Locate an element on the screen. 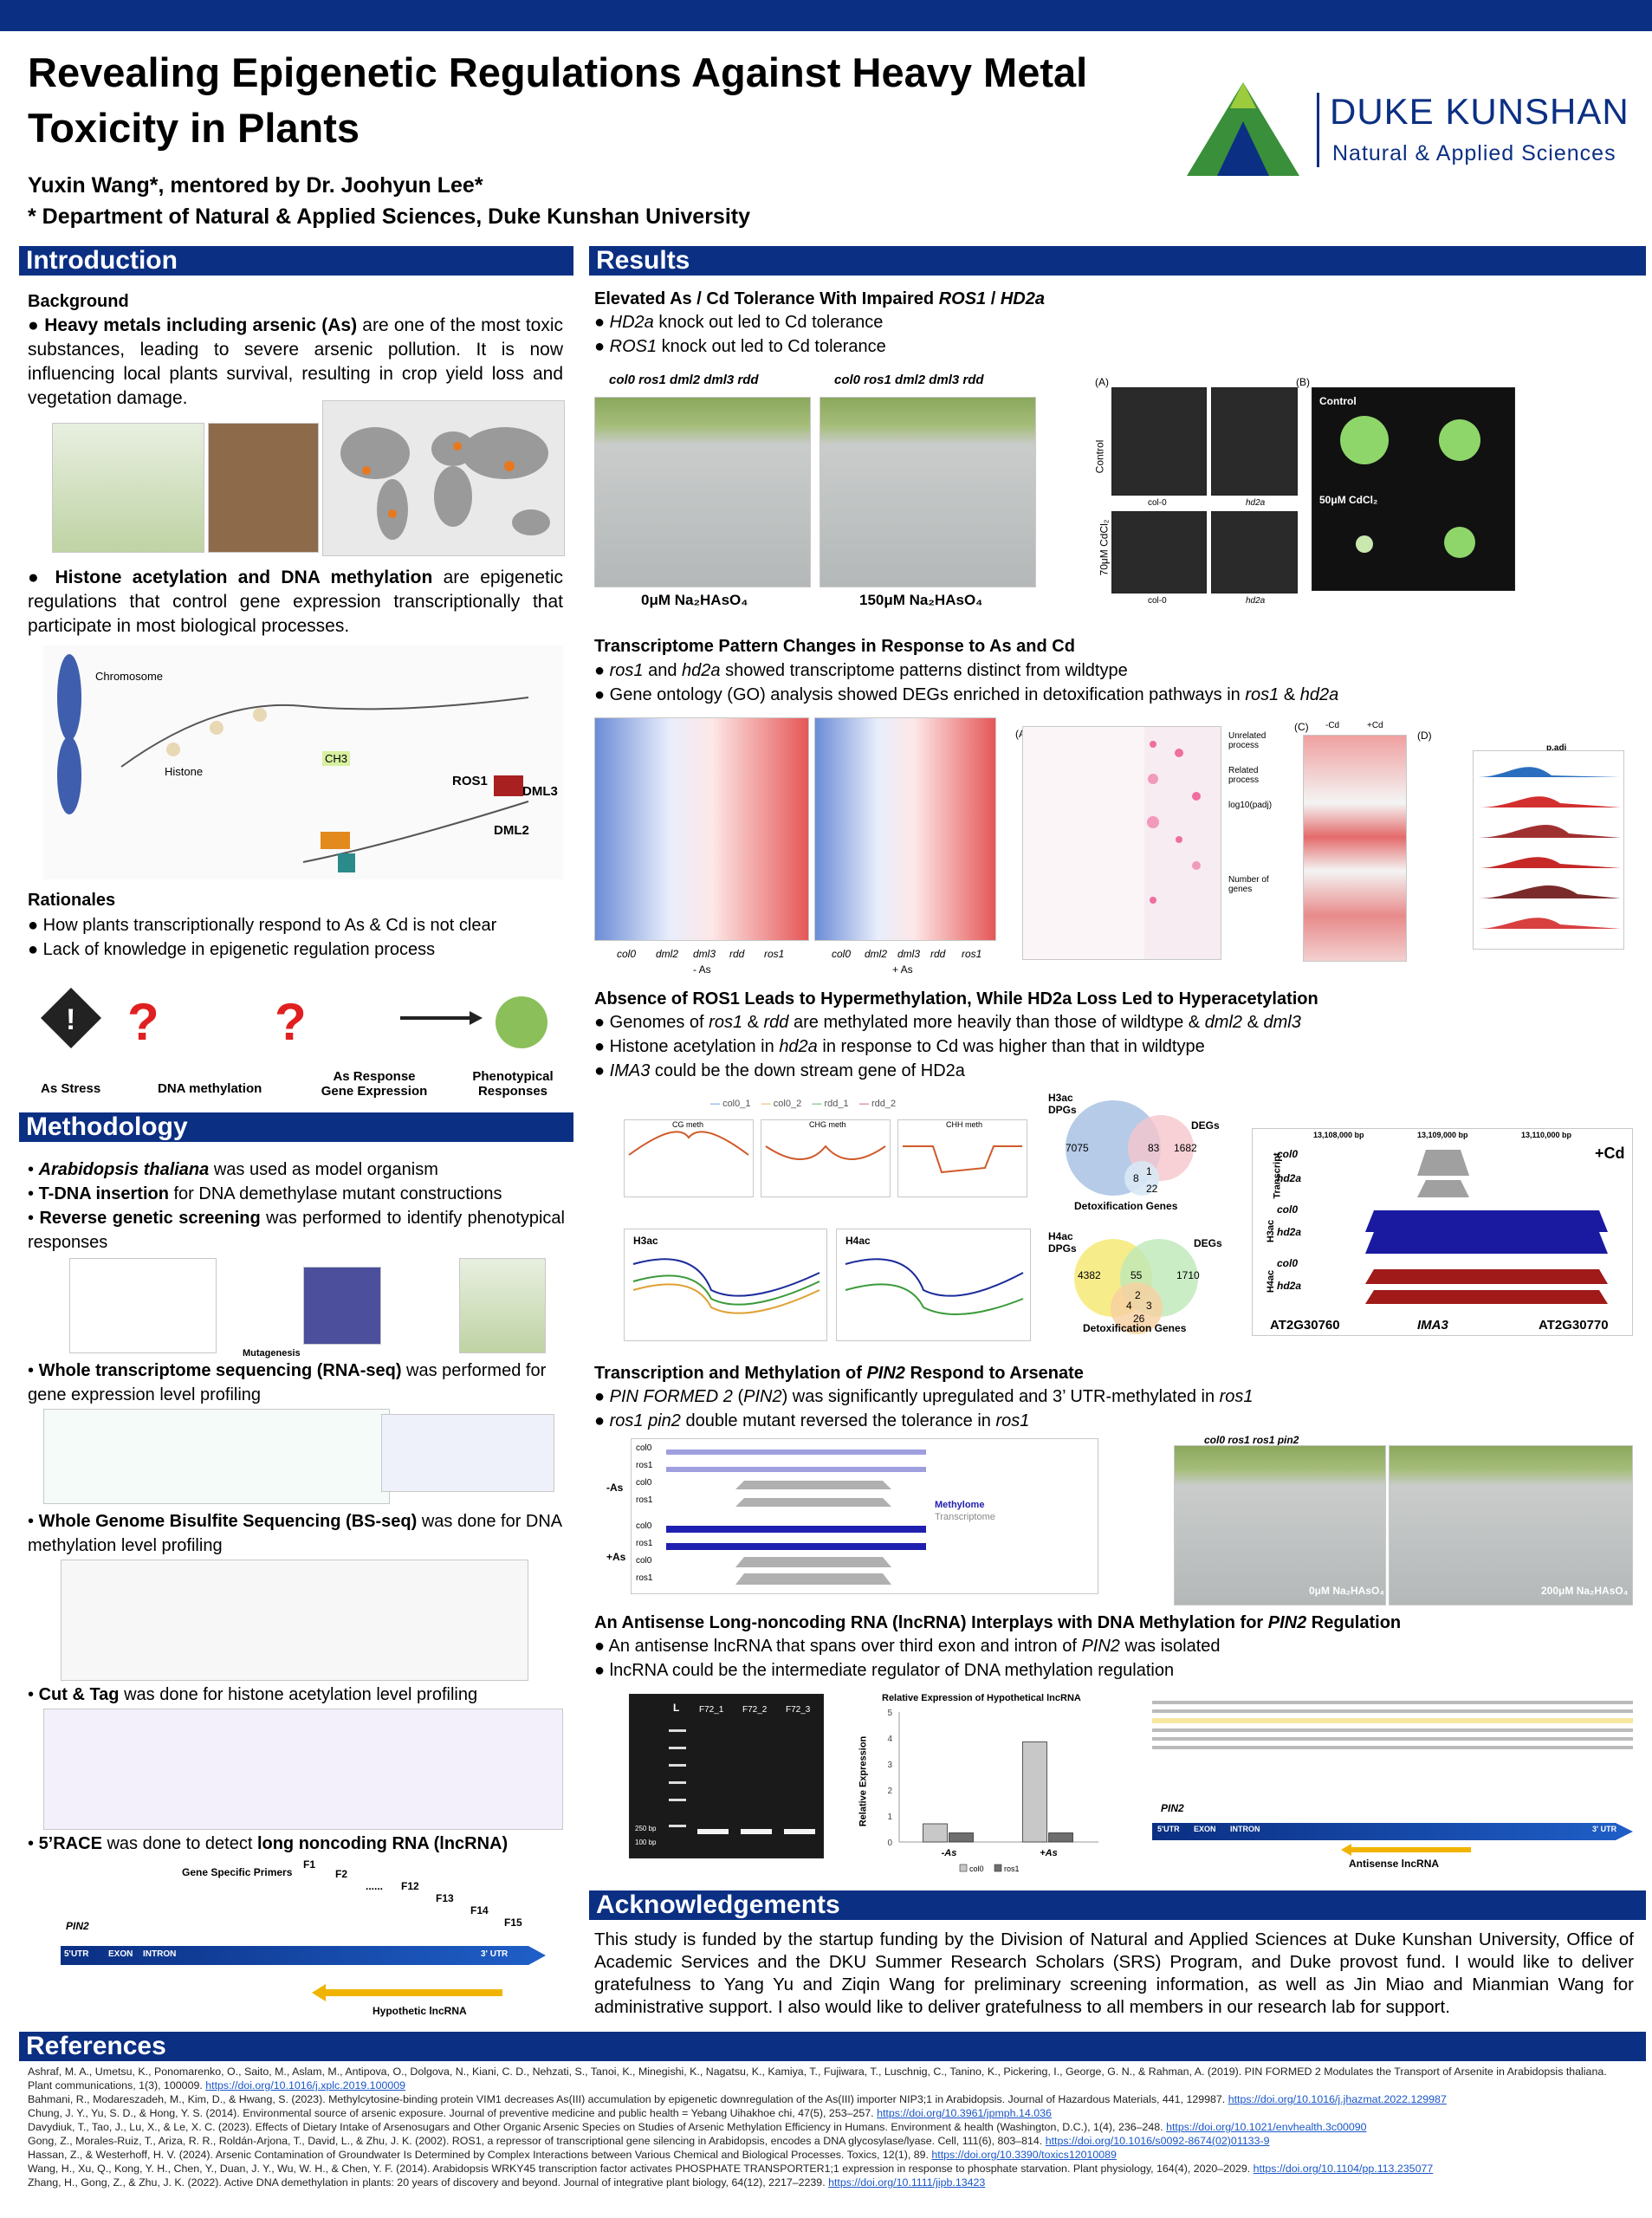 This screenshot has height=2218, width=1652. rosette-cd-label: 50μM CdCl₂ is located at coordinates (1348, 500).